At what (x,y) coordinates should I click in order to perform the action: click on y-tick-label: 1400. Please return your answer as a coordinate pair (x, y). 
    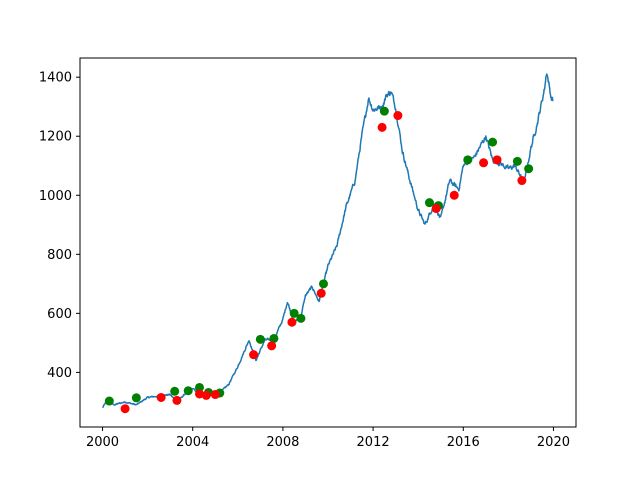
    Looking at the image, I should click on (55, 78).